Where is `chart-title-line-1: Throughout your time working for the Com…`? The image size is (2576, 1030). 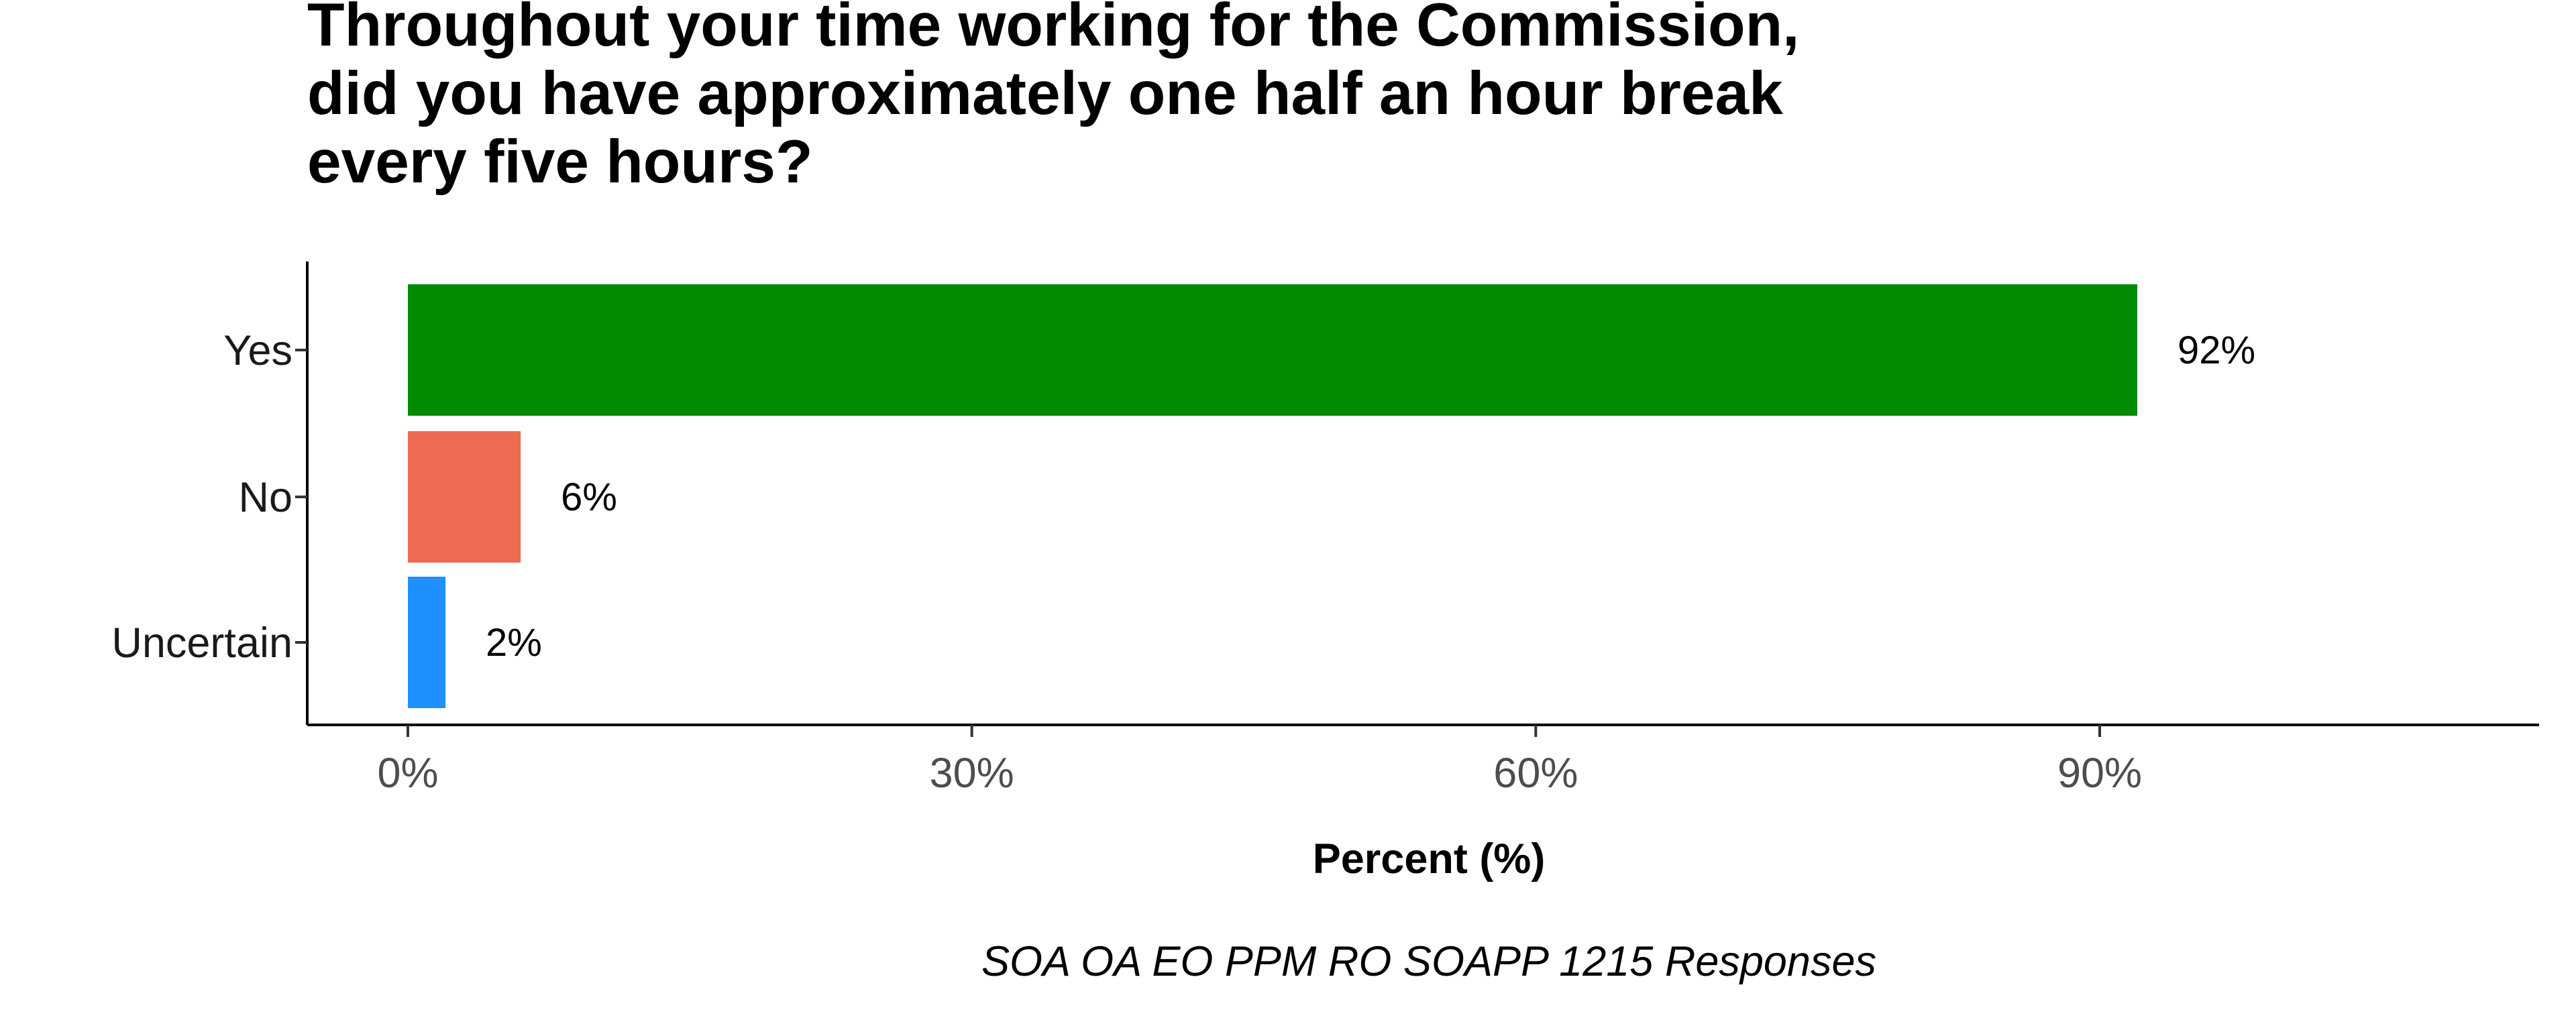
chart-title-line-1: Throughout your time working for the Com… is located at coordinates (1053, 29).